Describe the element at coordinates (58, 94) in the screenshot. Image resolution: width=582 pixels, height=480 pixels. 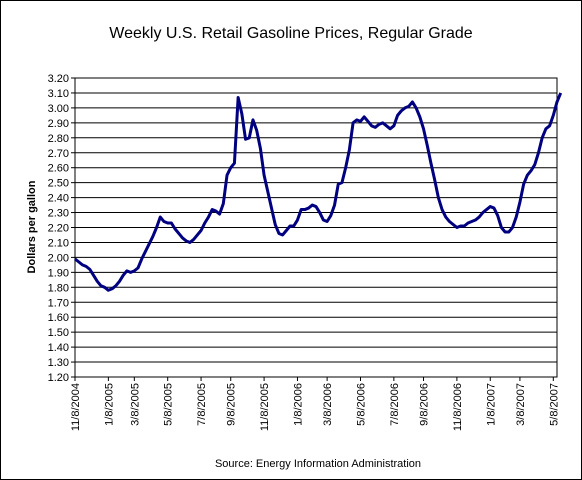
I see `y-tick-label: 3.10` at that location.